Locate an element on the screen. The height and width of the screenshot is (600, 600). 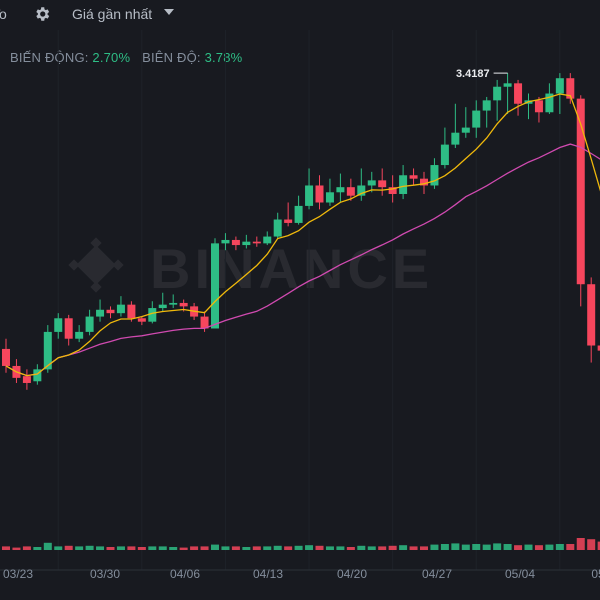
amplitude-label: BIÊN ĐỘ: is located at coordinates (171, 57).